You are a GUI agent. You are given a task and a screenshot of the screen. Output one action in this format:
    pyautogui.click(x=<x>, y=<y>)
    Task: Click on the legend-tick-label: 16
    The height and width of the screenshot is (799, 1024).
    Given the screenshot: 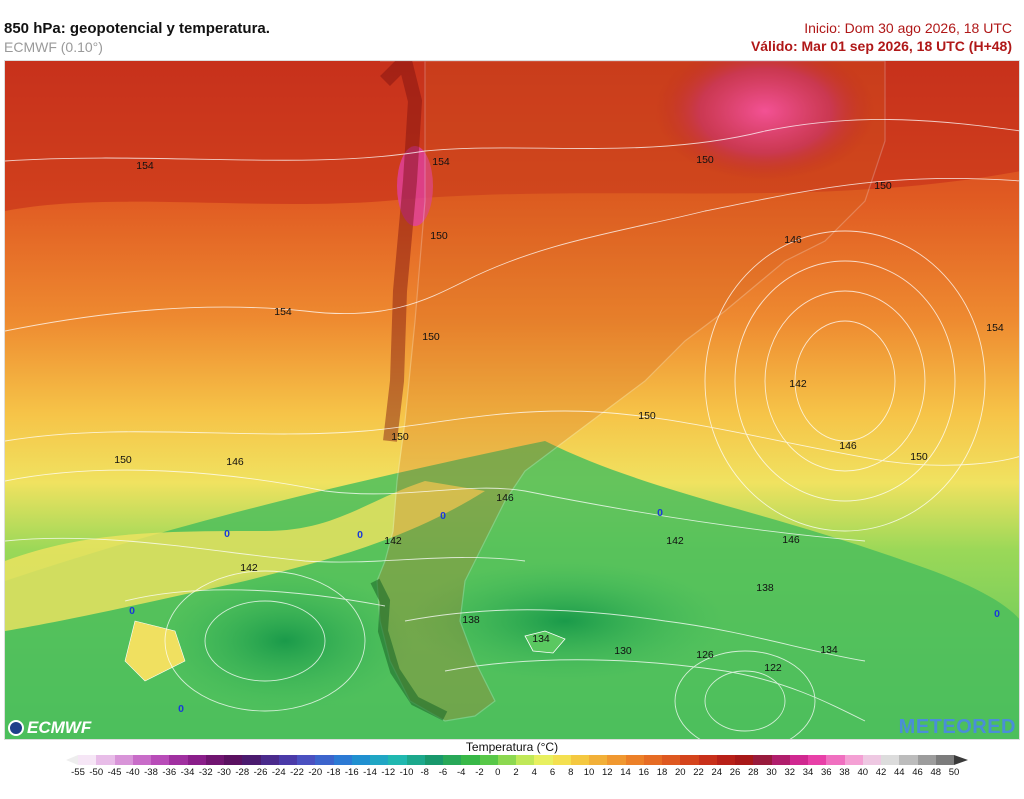 What is the action you would take?
    pyautogui.click(x=644, y=772)
    